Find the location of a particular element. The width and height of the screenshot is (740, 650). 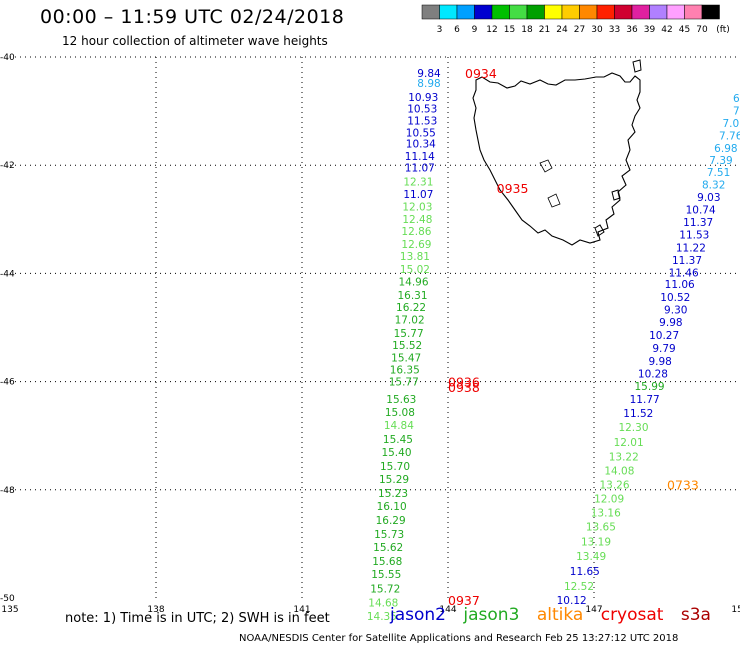

legend-jason3: jason3 is located at coordinates (491, 615).